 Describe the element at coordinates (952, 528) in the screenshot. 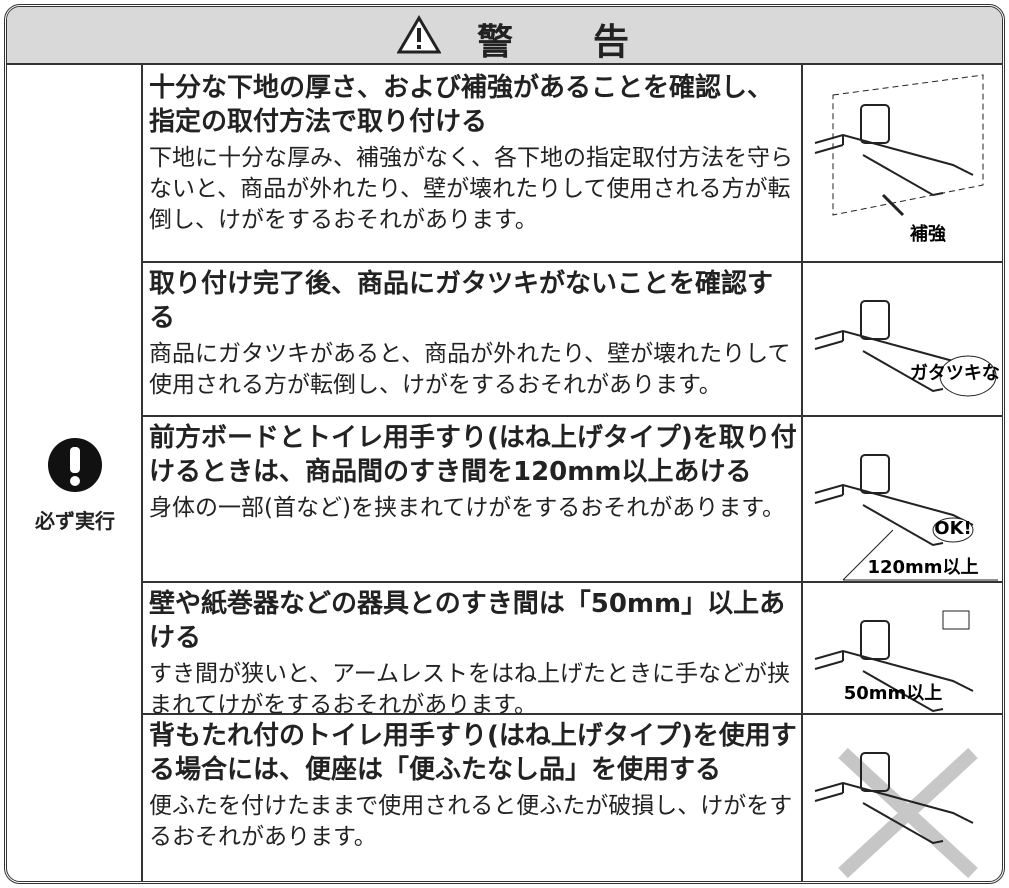

I see `illustration-label: OK!` at that location.